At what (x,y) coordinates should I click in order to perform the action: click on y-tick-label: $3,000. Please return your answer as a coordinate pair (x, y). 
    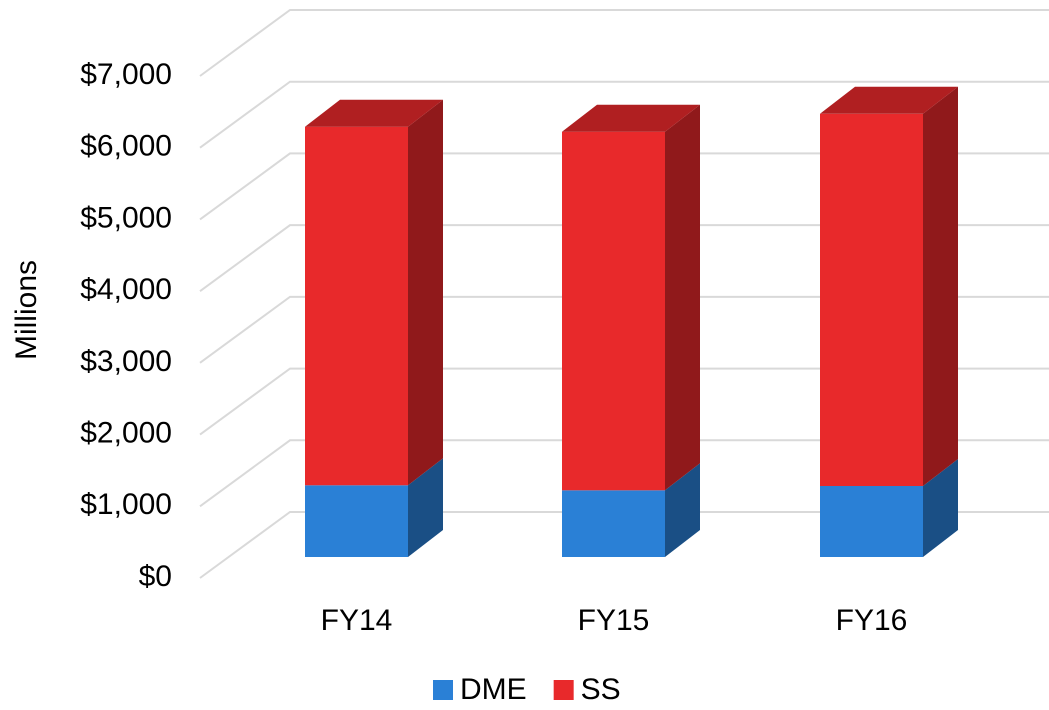
    Looking at the image, I should click on (126, 361).